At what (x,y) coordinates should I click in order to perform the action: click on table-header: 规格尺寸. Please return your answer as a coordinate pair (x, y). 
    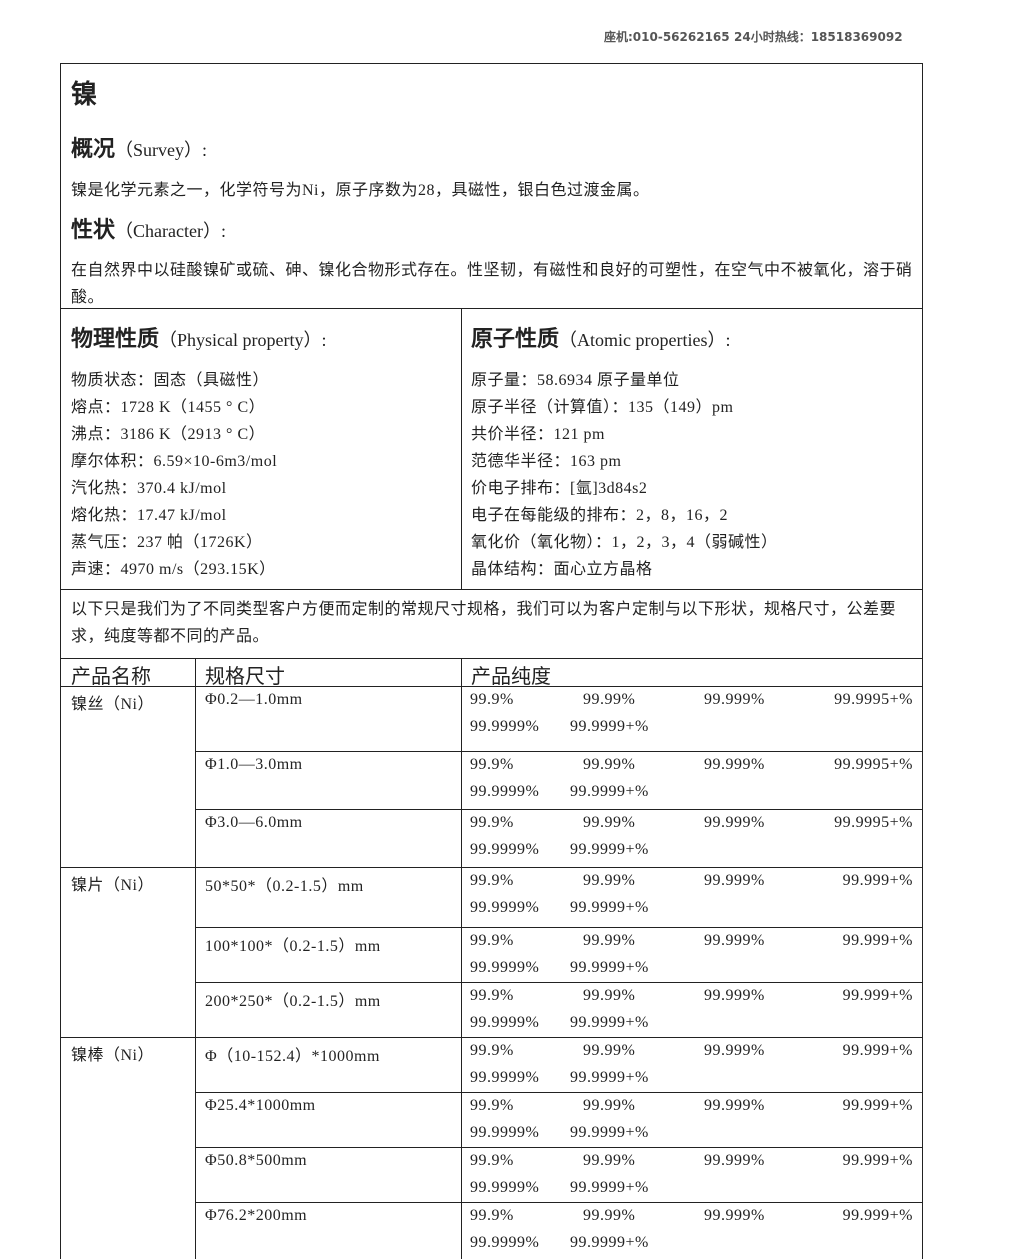
    Looking at the image, I should click on (245, 677).